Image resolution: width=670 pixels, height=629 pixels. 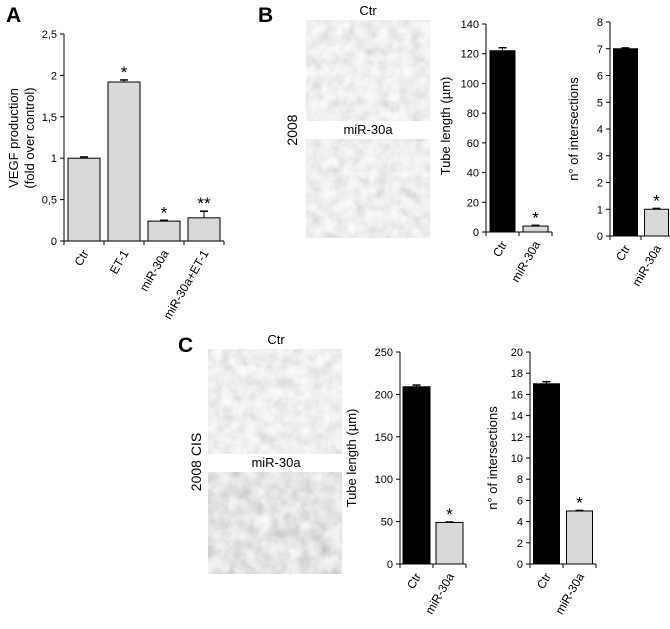 I want to click on chart-b2-y-tick-label: 3, so click(x=600, y=157).